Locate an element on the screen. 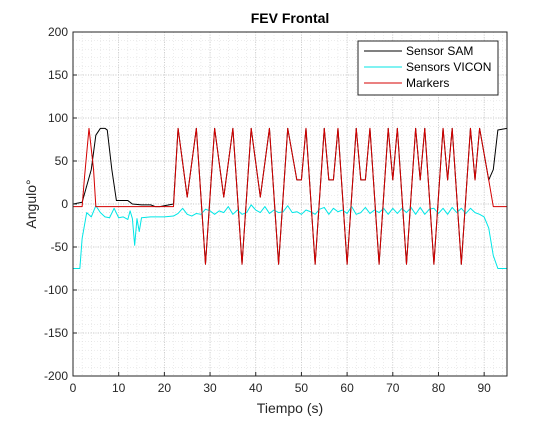 The height and width of the screenshot is (425, 560). y-tick-label: 50 is located at coordinates (62, 161).